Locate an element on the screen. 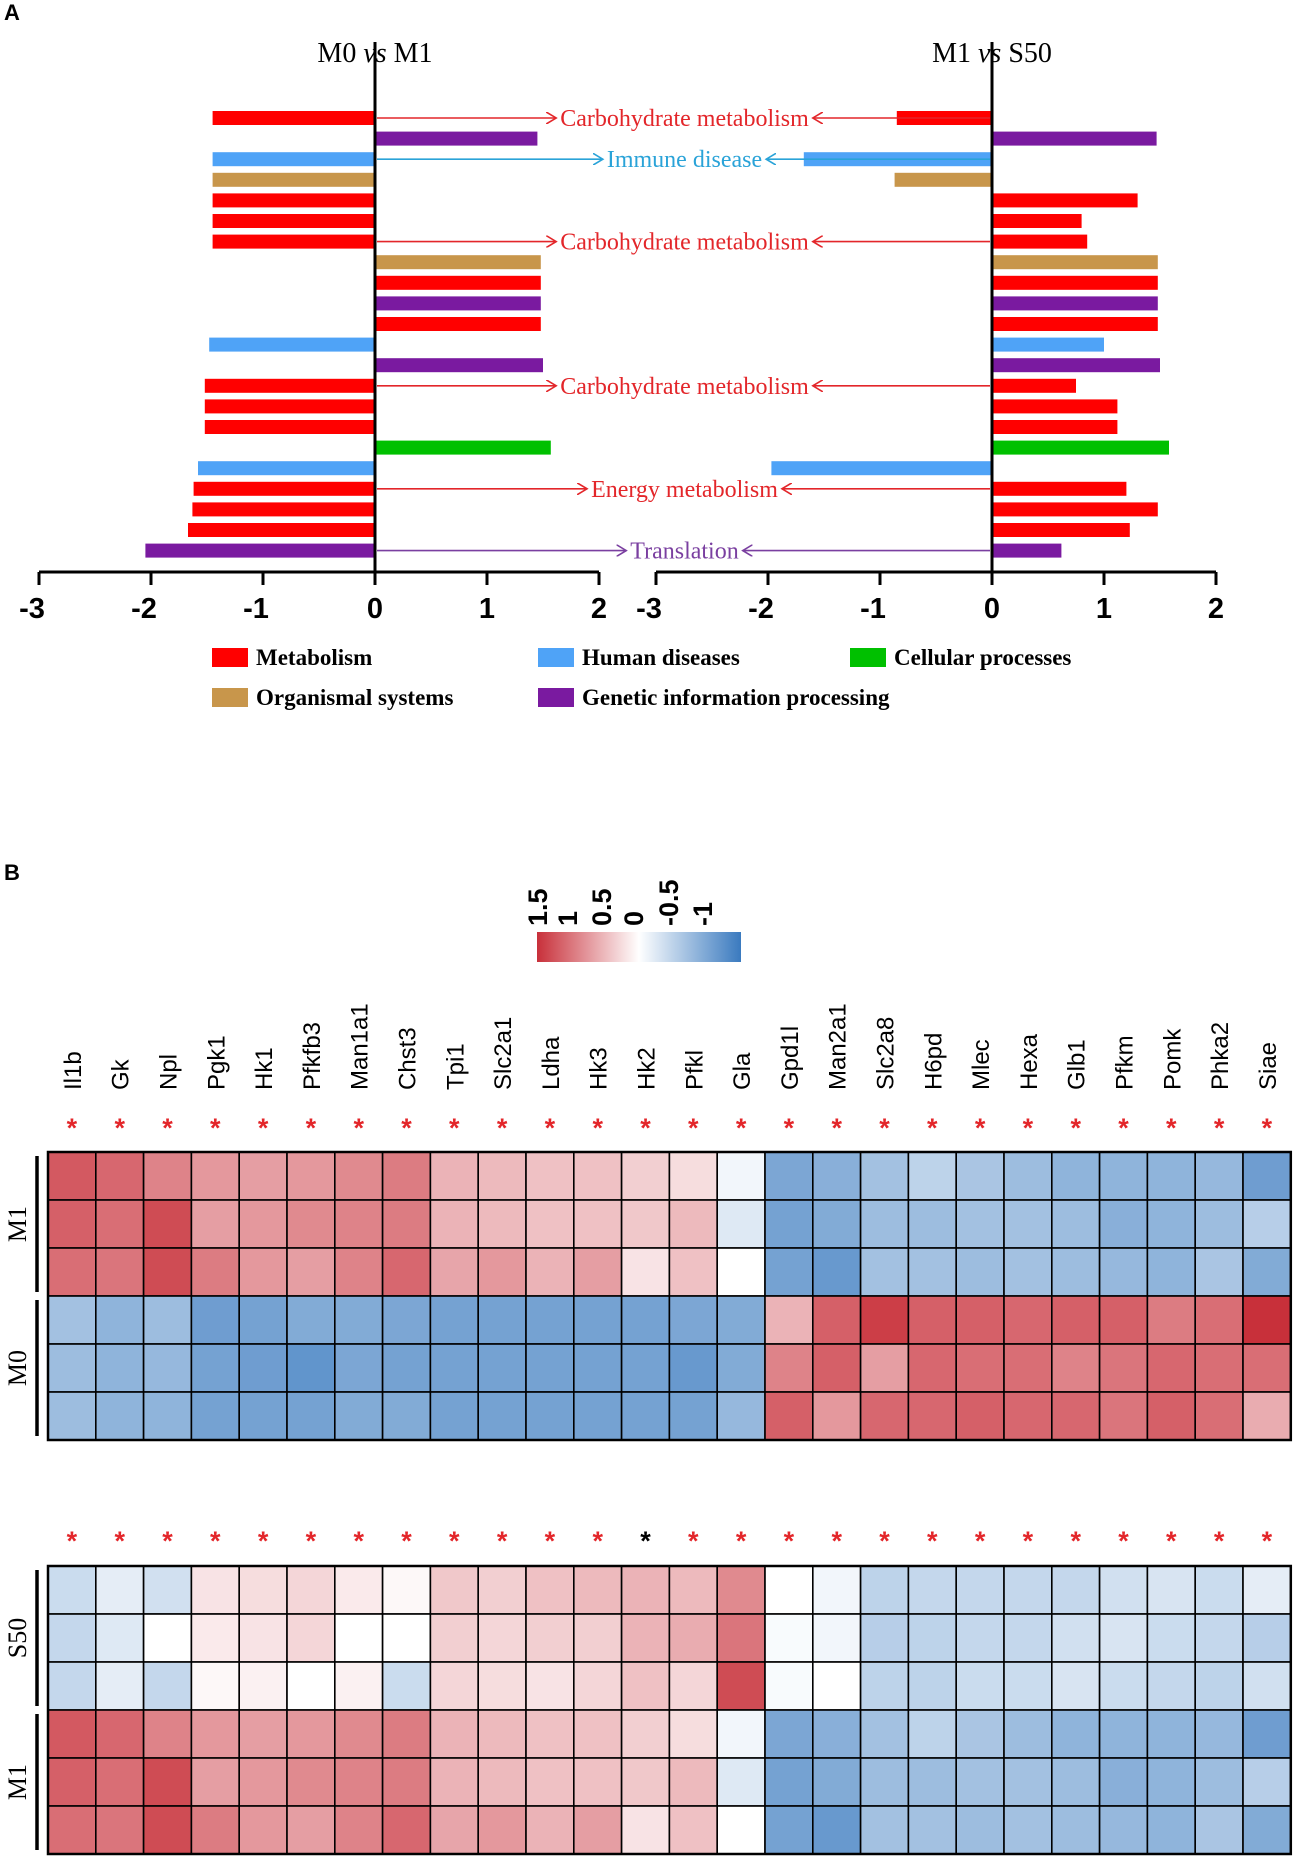 This screenshot has width=1299, height=1859. chart-title-2: M1 vs S50 is located at coordinates (992, 53).